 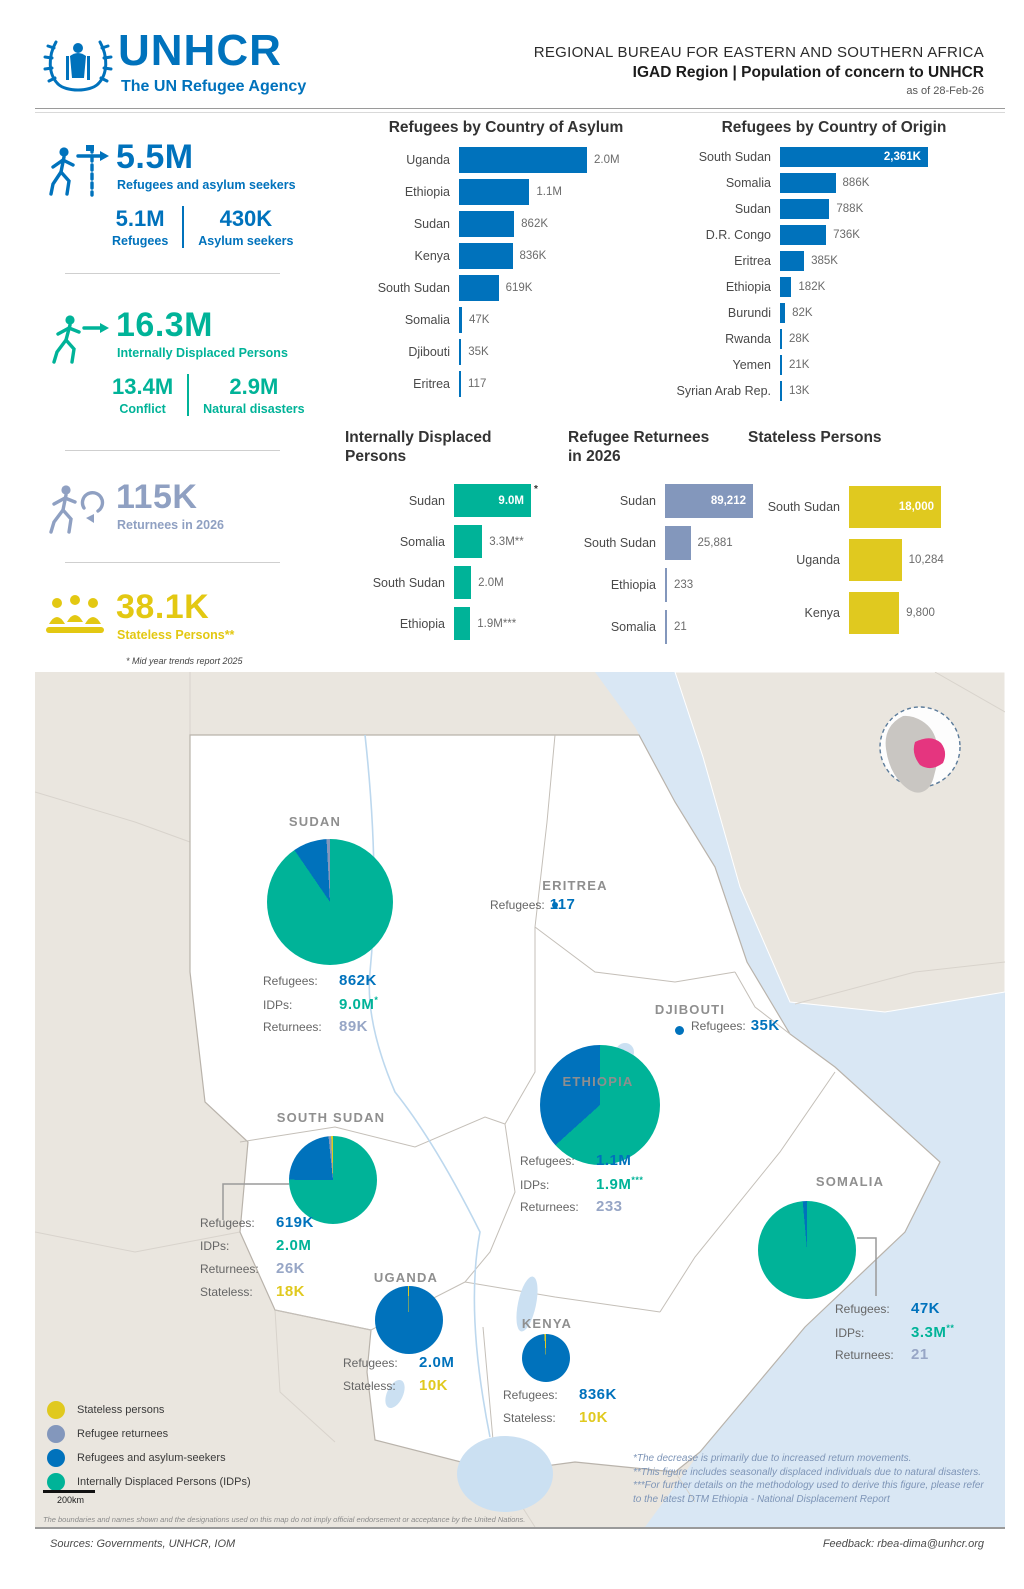 What do you see at coordinates (294, 1245) in the screenshot?
I see `callout-value: 2.0M` at bounding box center [294, 1245].